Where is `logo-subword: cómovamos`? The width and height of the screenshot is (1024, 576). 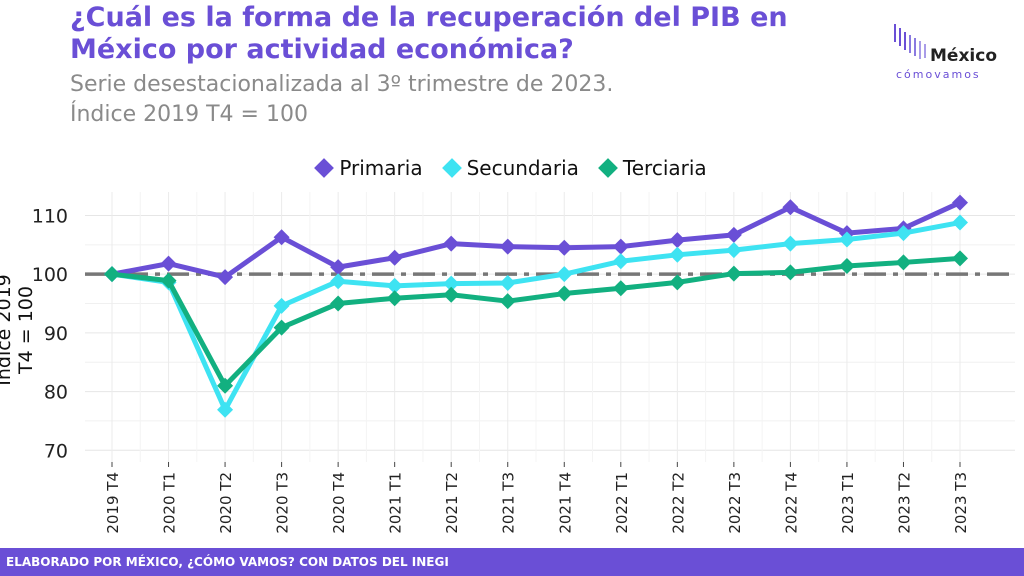 logo-subword: cómovamos is located at coordinates (938, 74).